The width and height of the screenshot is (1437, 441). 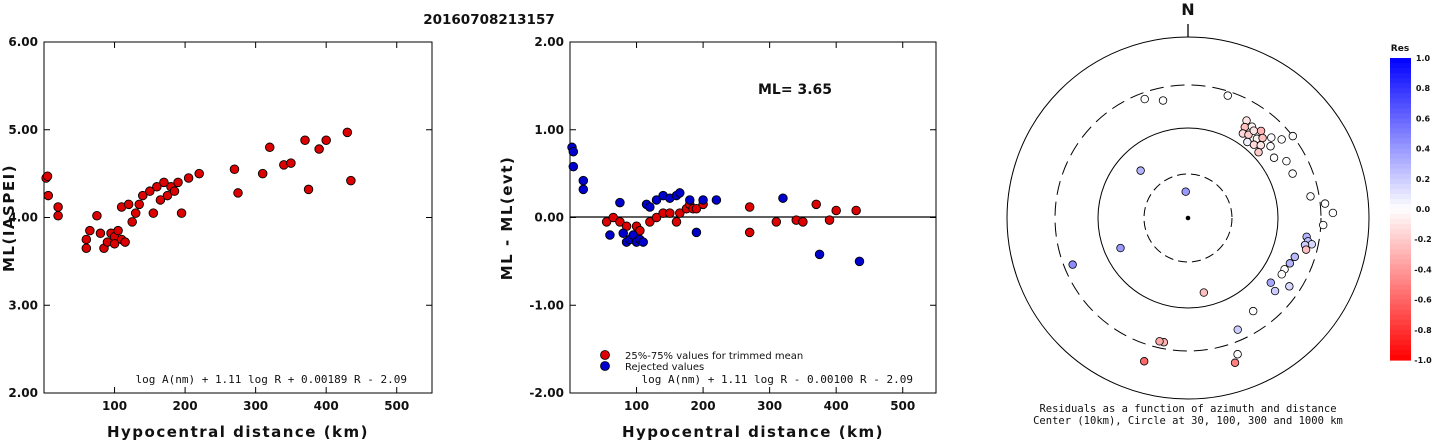 I want to click on legend-rejected-marker, so click(x=605, y=366).